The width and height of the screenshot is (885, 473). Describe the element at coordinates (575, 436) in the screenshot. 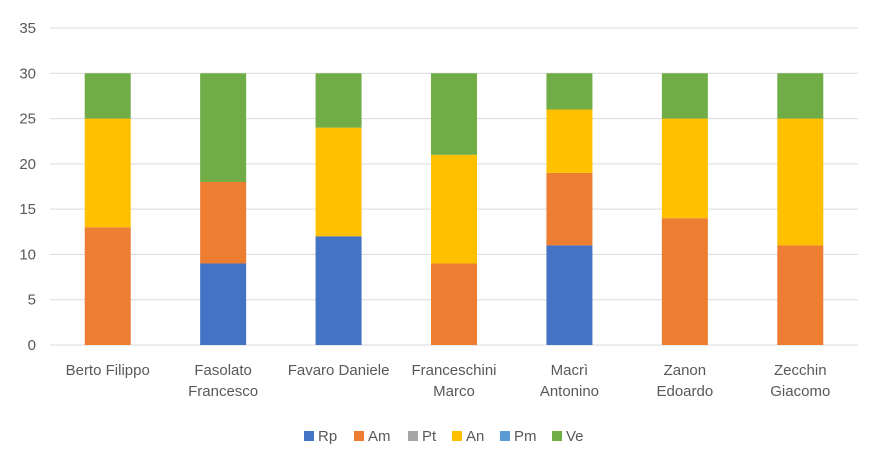

I see `legend-label: Ve` at that location.